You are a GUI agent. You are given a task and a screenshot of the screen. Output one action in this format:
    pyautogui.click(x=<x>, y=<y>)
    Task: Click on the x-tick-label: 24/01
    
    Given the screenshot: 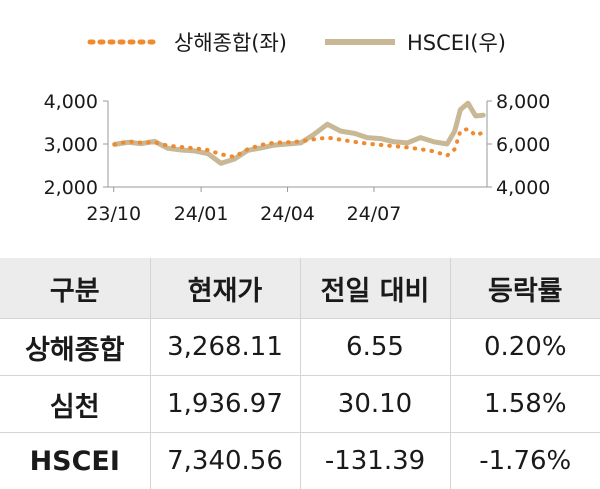 What is the action you would take?
    pyautogui.click(x=201, y=214)
    